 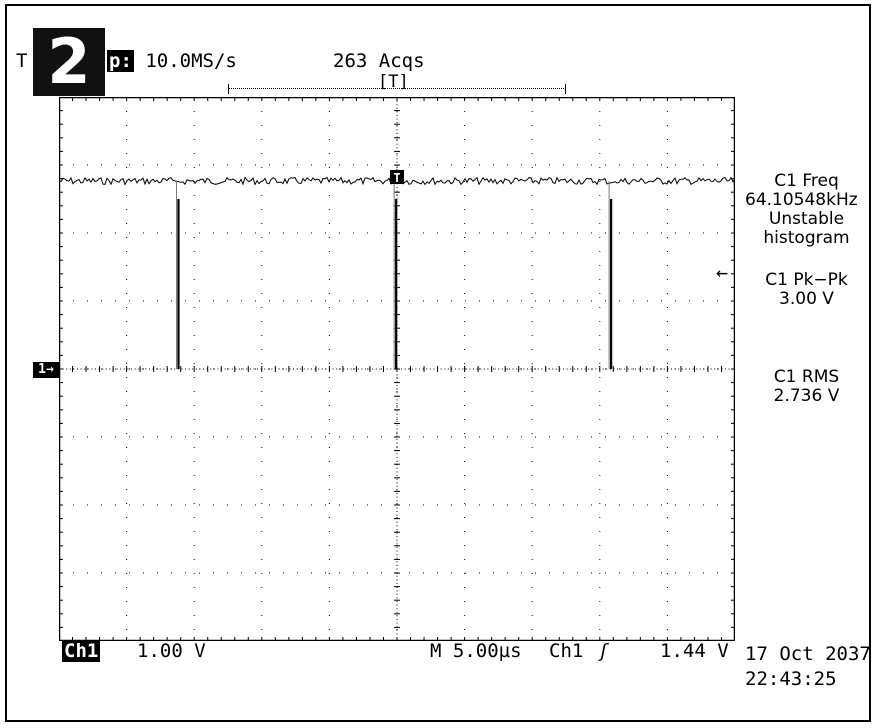 I want to click on trigger-marker-box, so click(x=397, y=177).